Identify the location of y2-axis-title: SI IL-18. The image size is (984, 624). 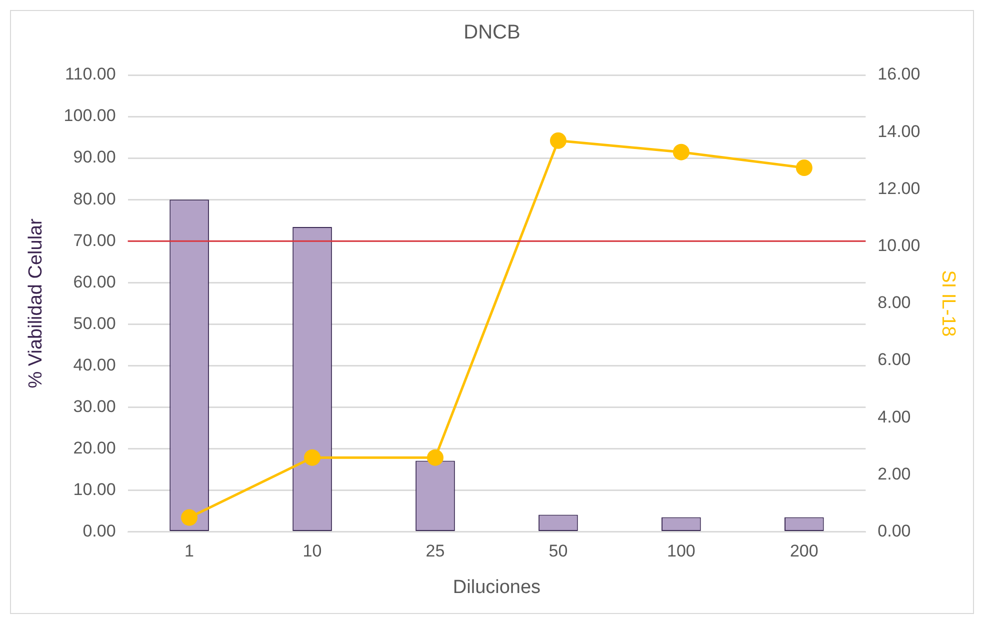
(947, 303).